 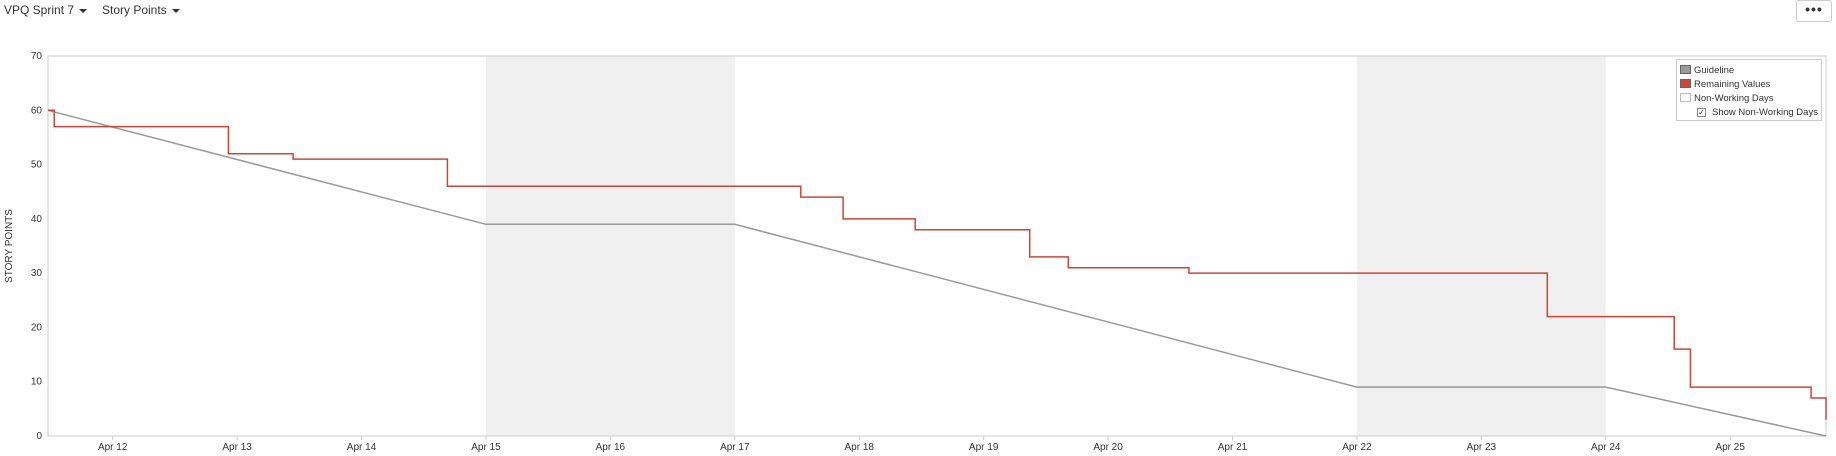 What do you see at coordinates (37, 219) in the screenshot?
I see `y-tick-label: 40` at bounding box center [37, 219].